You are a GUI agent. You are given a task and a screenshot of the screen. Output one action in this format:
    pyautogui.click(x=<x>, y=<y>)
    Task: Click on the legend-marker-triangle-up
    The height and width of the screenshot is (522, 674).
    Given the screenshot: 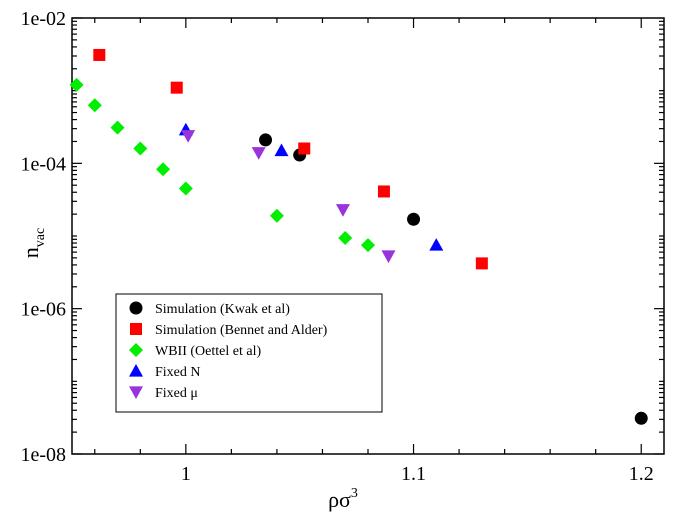 What is the action you would take?
    pyautogui.click(x=136, y=370)
    